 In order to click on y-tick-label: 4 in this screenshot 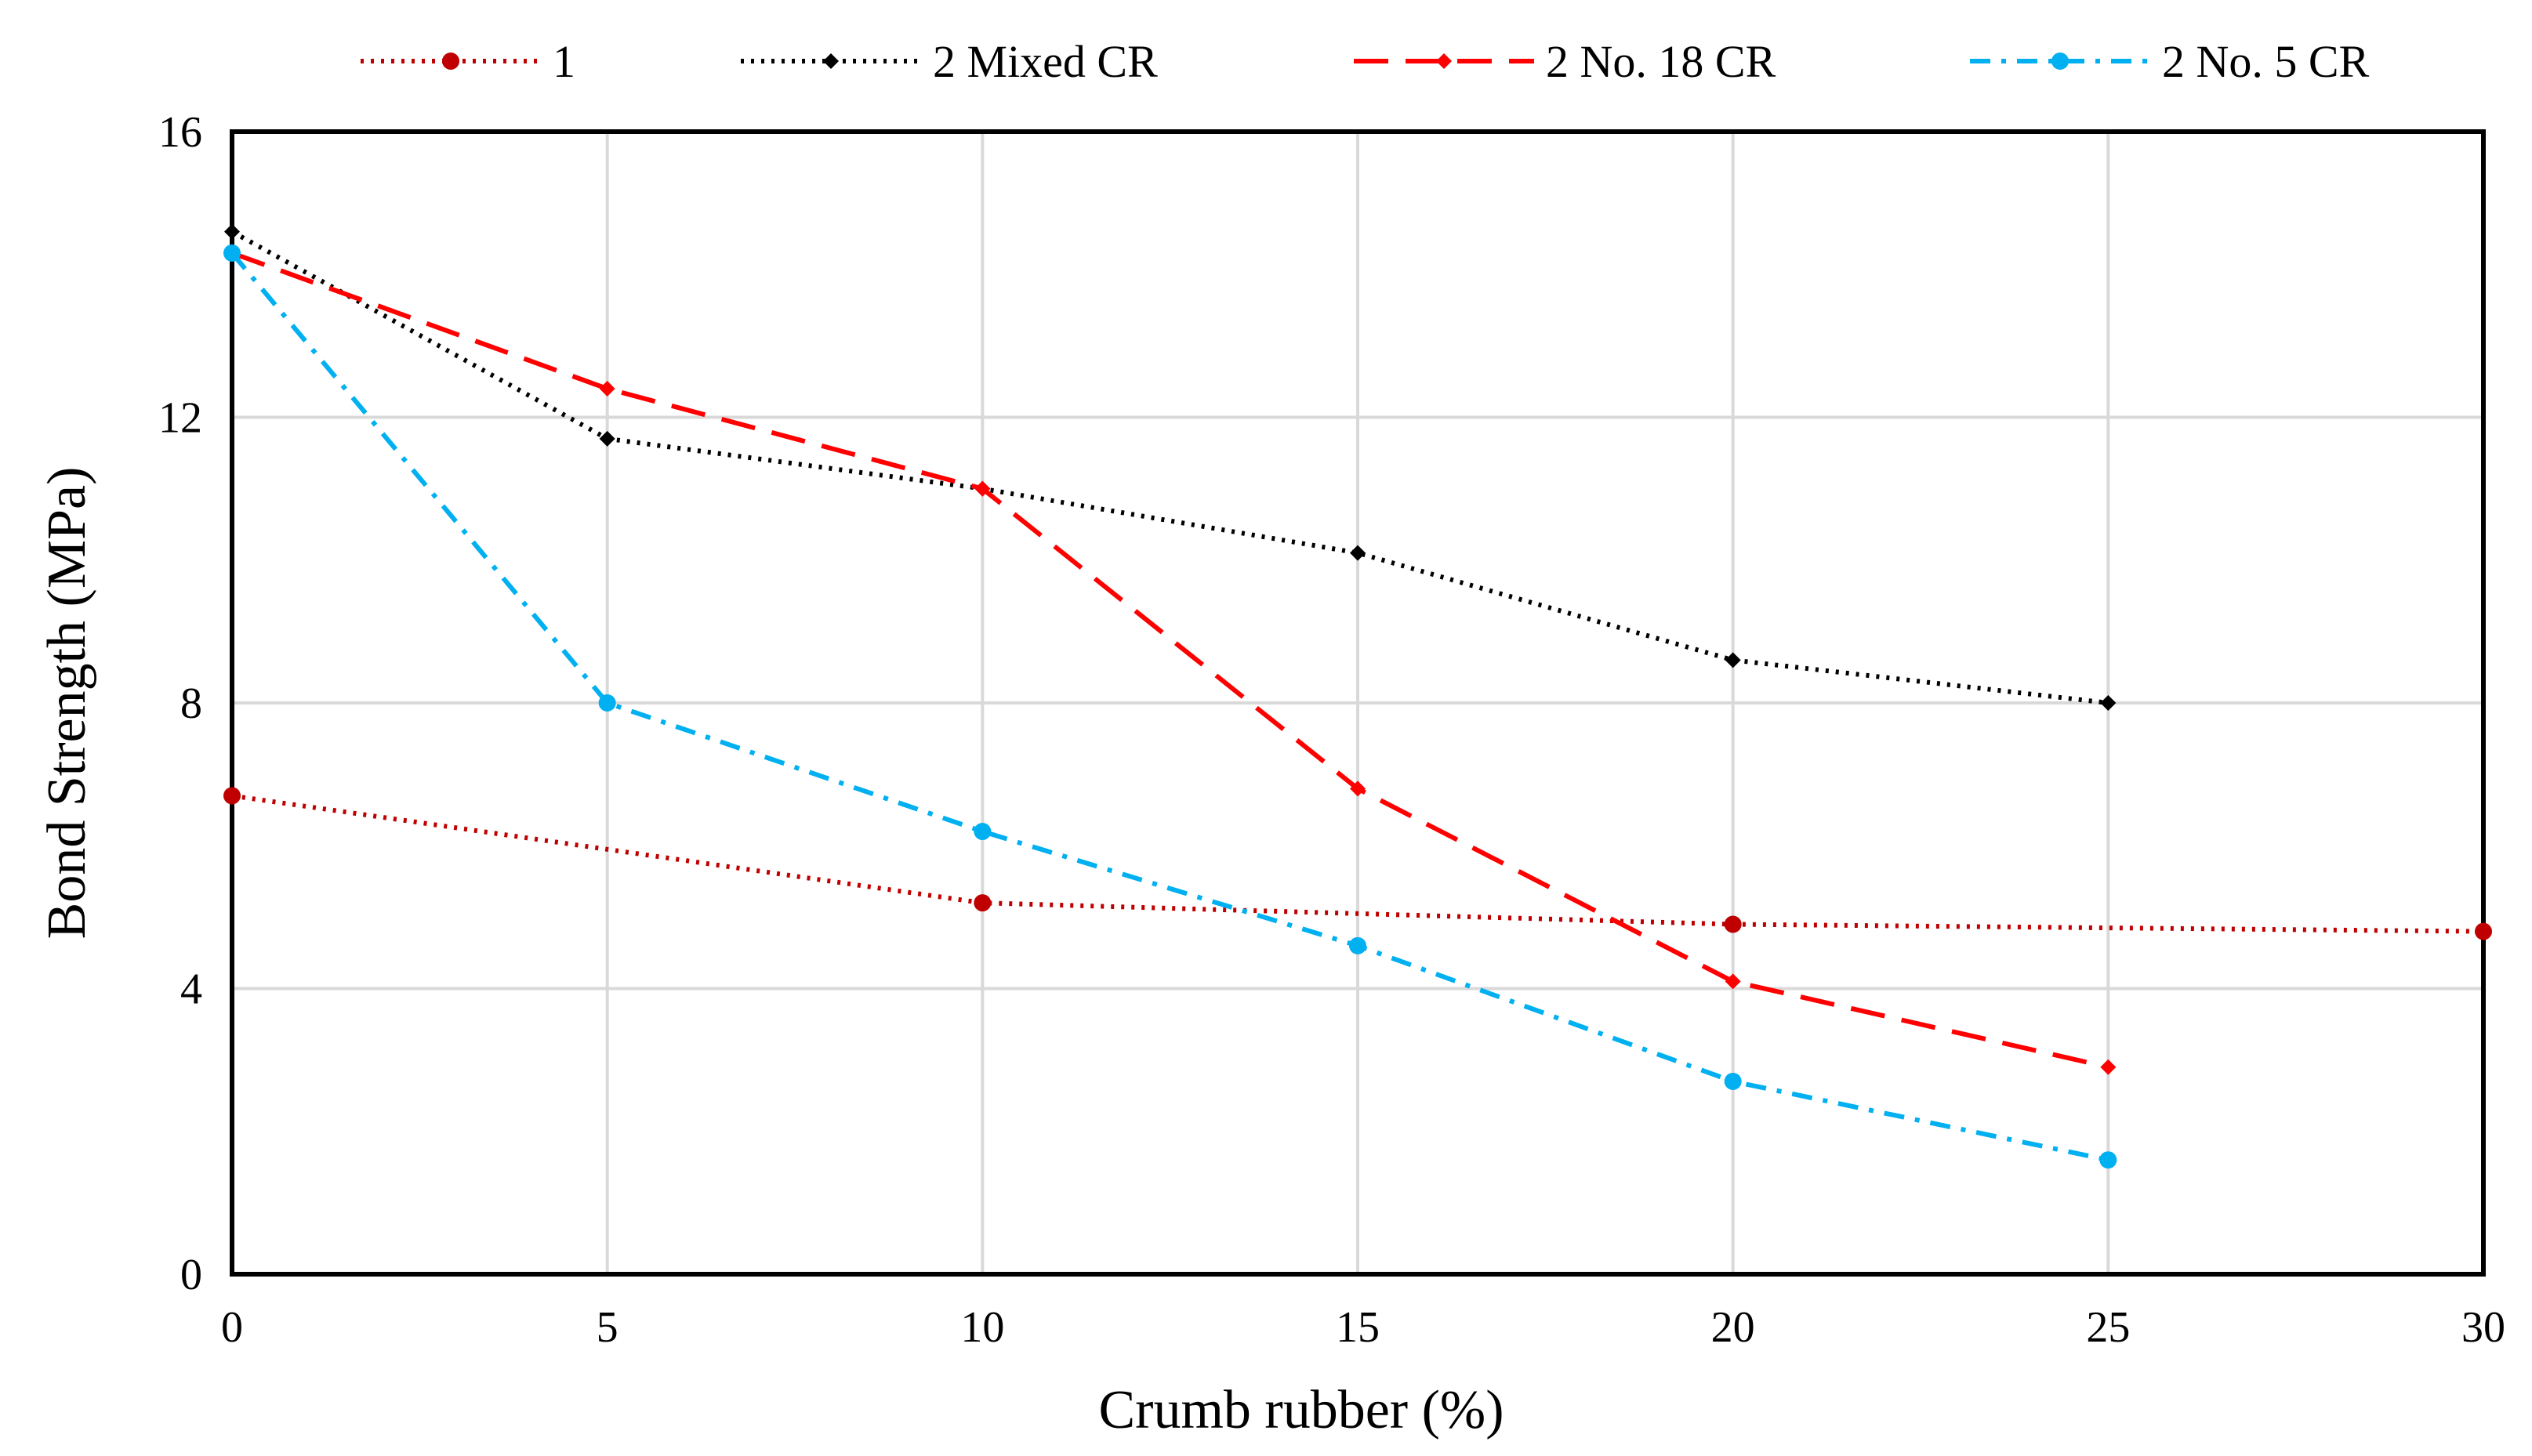, I will do `click(191, 989)`.